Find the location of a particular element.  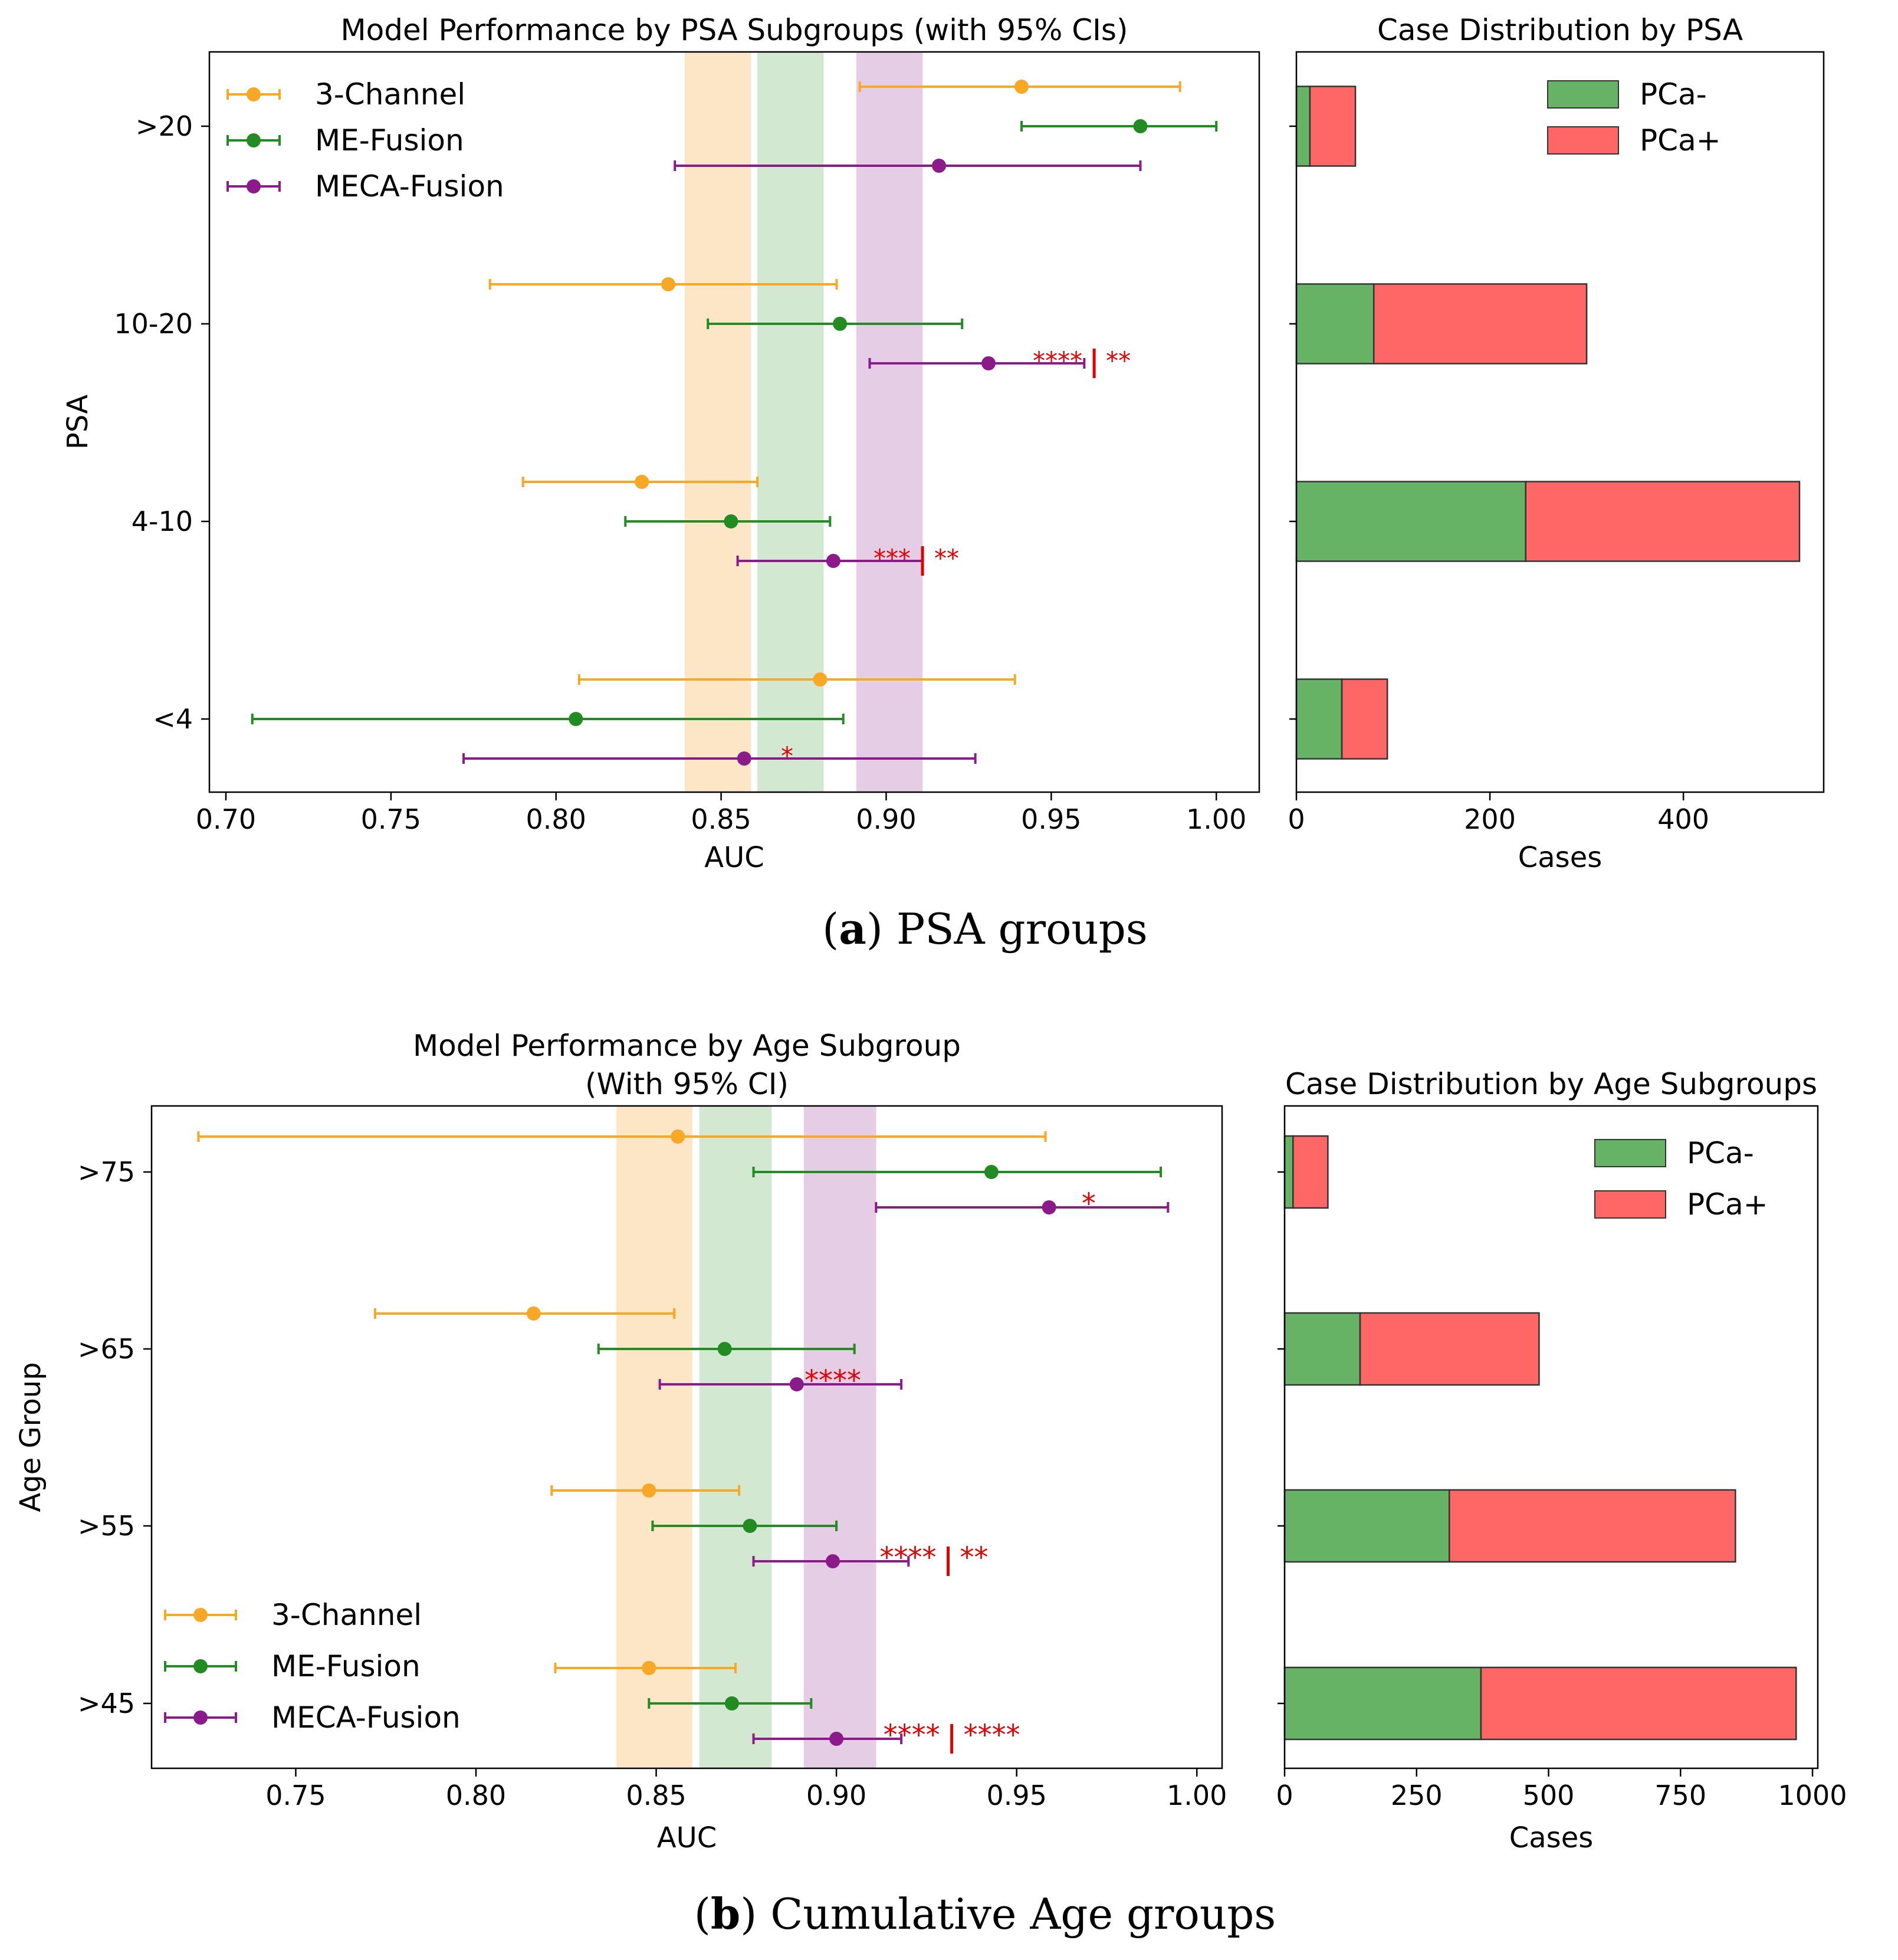

legend-entry: PCa- is located at coordinates (1674, 1153).